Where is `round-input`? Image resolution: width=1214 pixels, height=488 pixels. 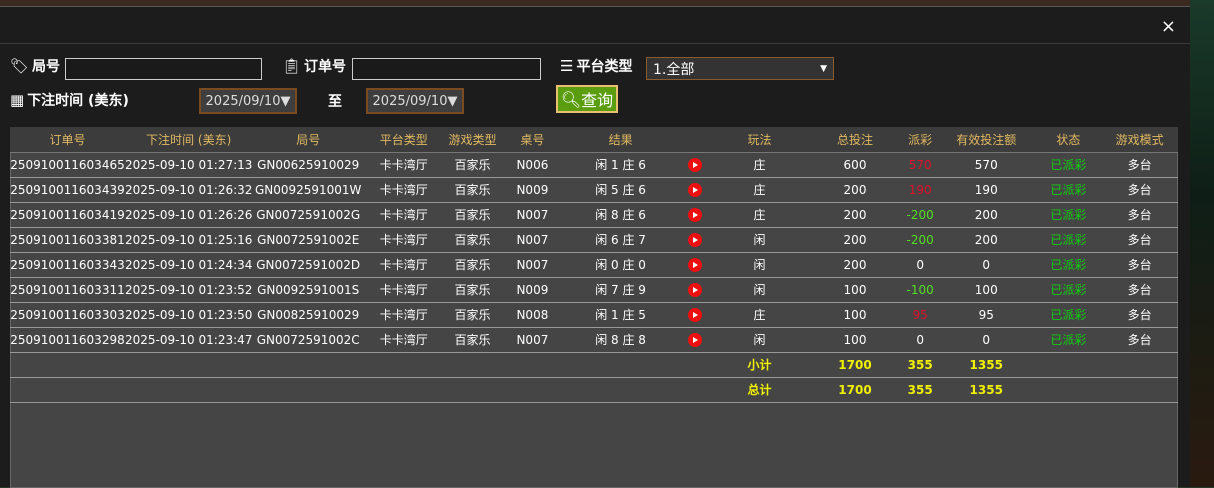
round-input is located at coordinates (163, 69).